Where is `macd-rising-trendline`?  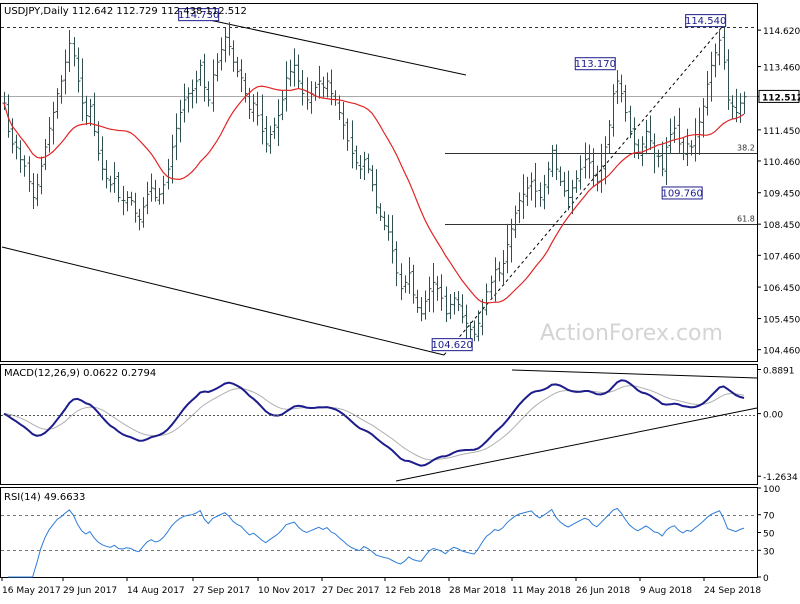 macd-rising-trendline is located at coordinates (576, 444).